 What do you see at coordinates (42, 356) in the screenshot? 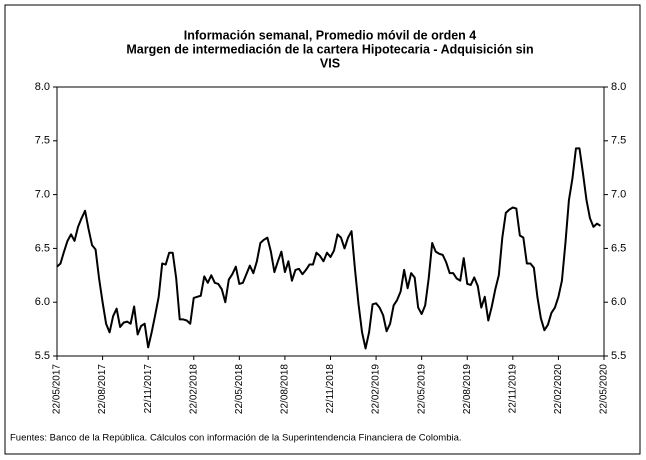
I see `y-tick-label: 5.5` at bounding box center [42, 356].